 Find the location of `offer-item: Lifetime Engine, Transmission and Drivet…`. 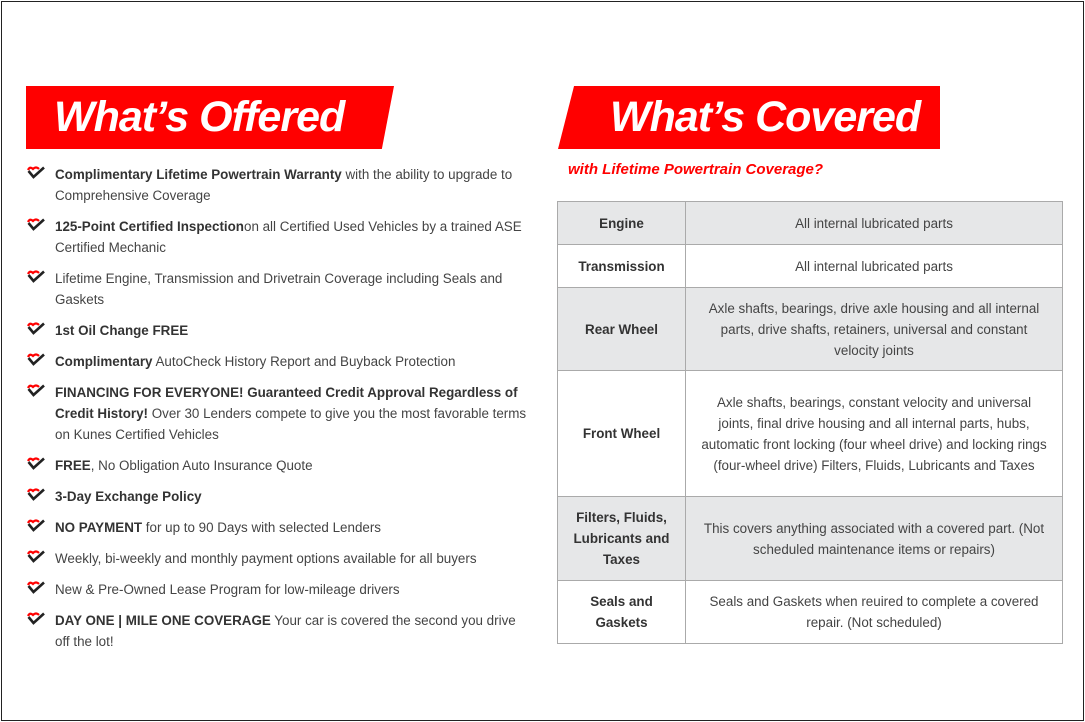

offer-item: Lifetime Engine, Transmission and Drivet… is located at coordinates (278, 289).